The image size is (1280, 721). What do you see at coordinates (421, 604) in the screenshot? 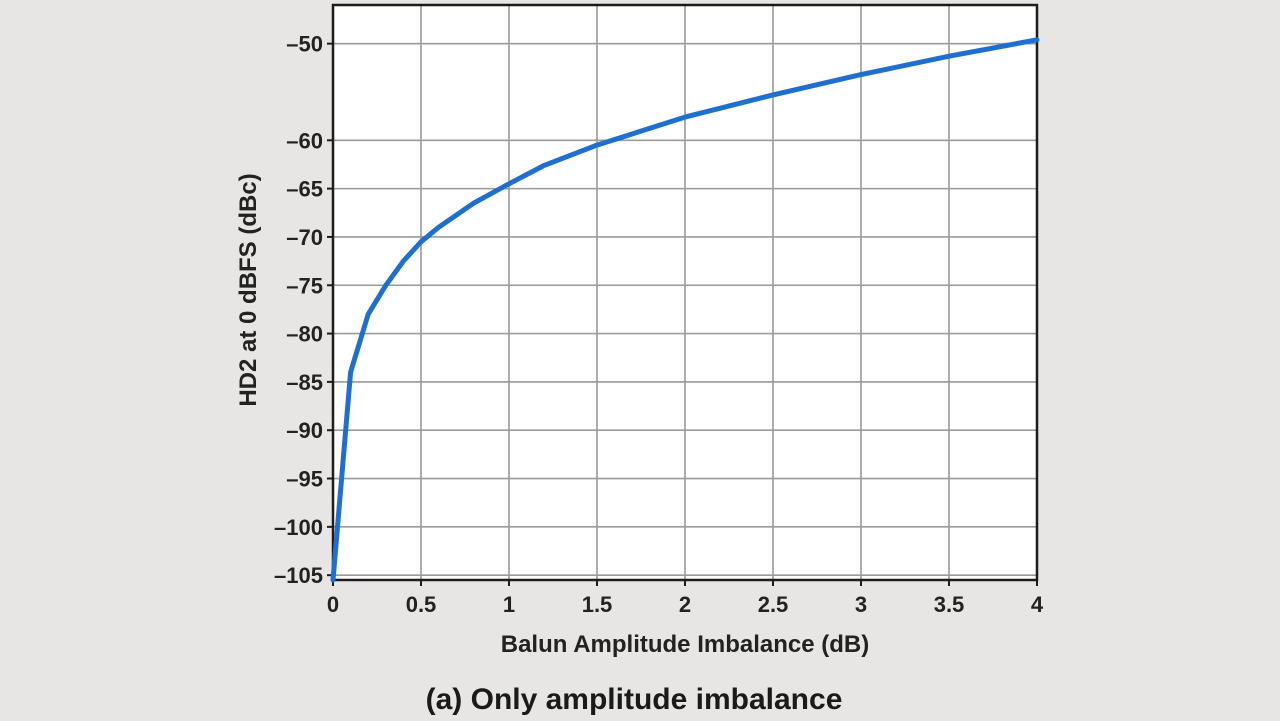
I see `x-tick-label: 0.5` at bounding box center [421, 604].